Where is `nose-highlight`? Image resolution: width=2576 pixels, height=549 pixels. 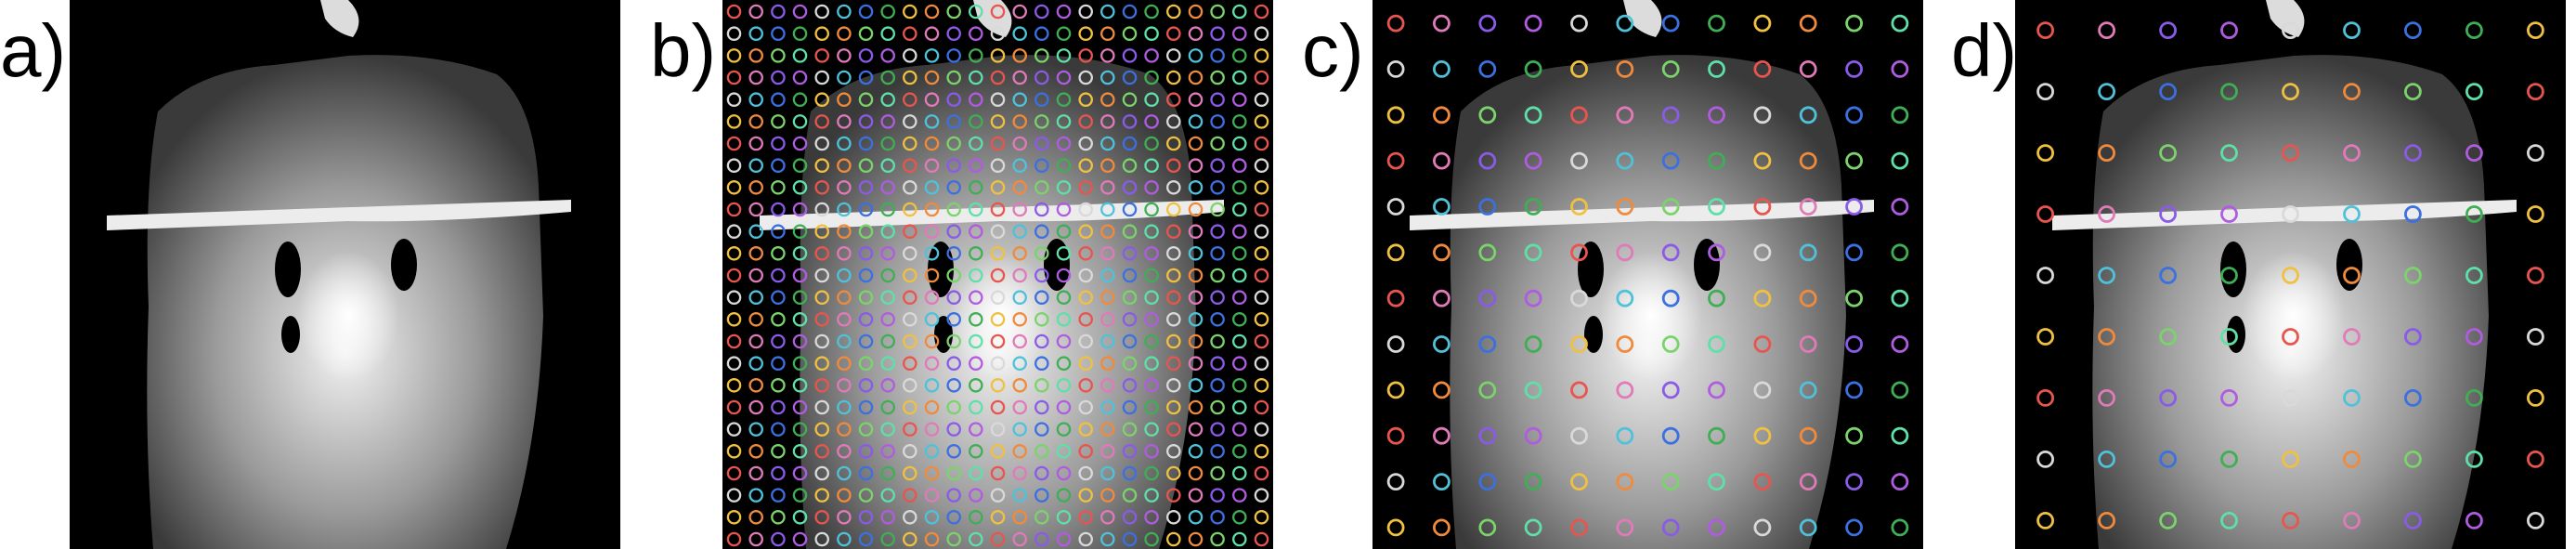 nose-highlight is located at coordinates (2294, 316).